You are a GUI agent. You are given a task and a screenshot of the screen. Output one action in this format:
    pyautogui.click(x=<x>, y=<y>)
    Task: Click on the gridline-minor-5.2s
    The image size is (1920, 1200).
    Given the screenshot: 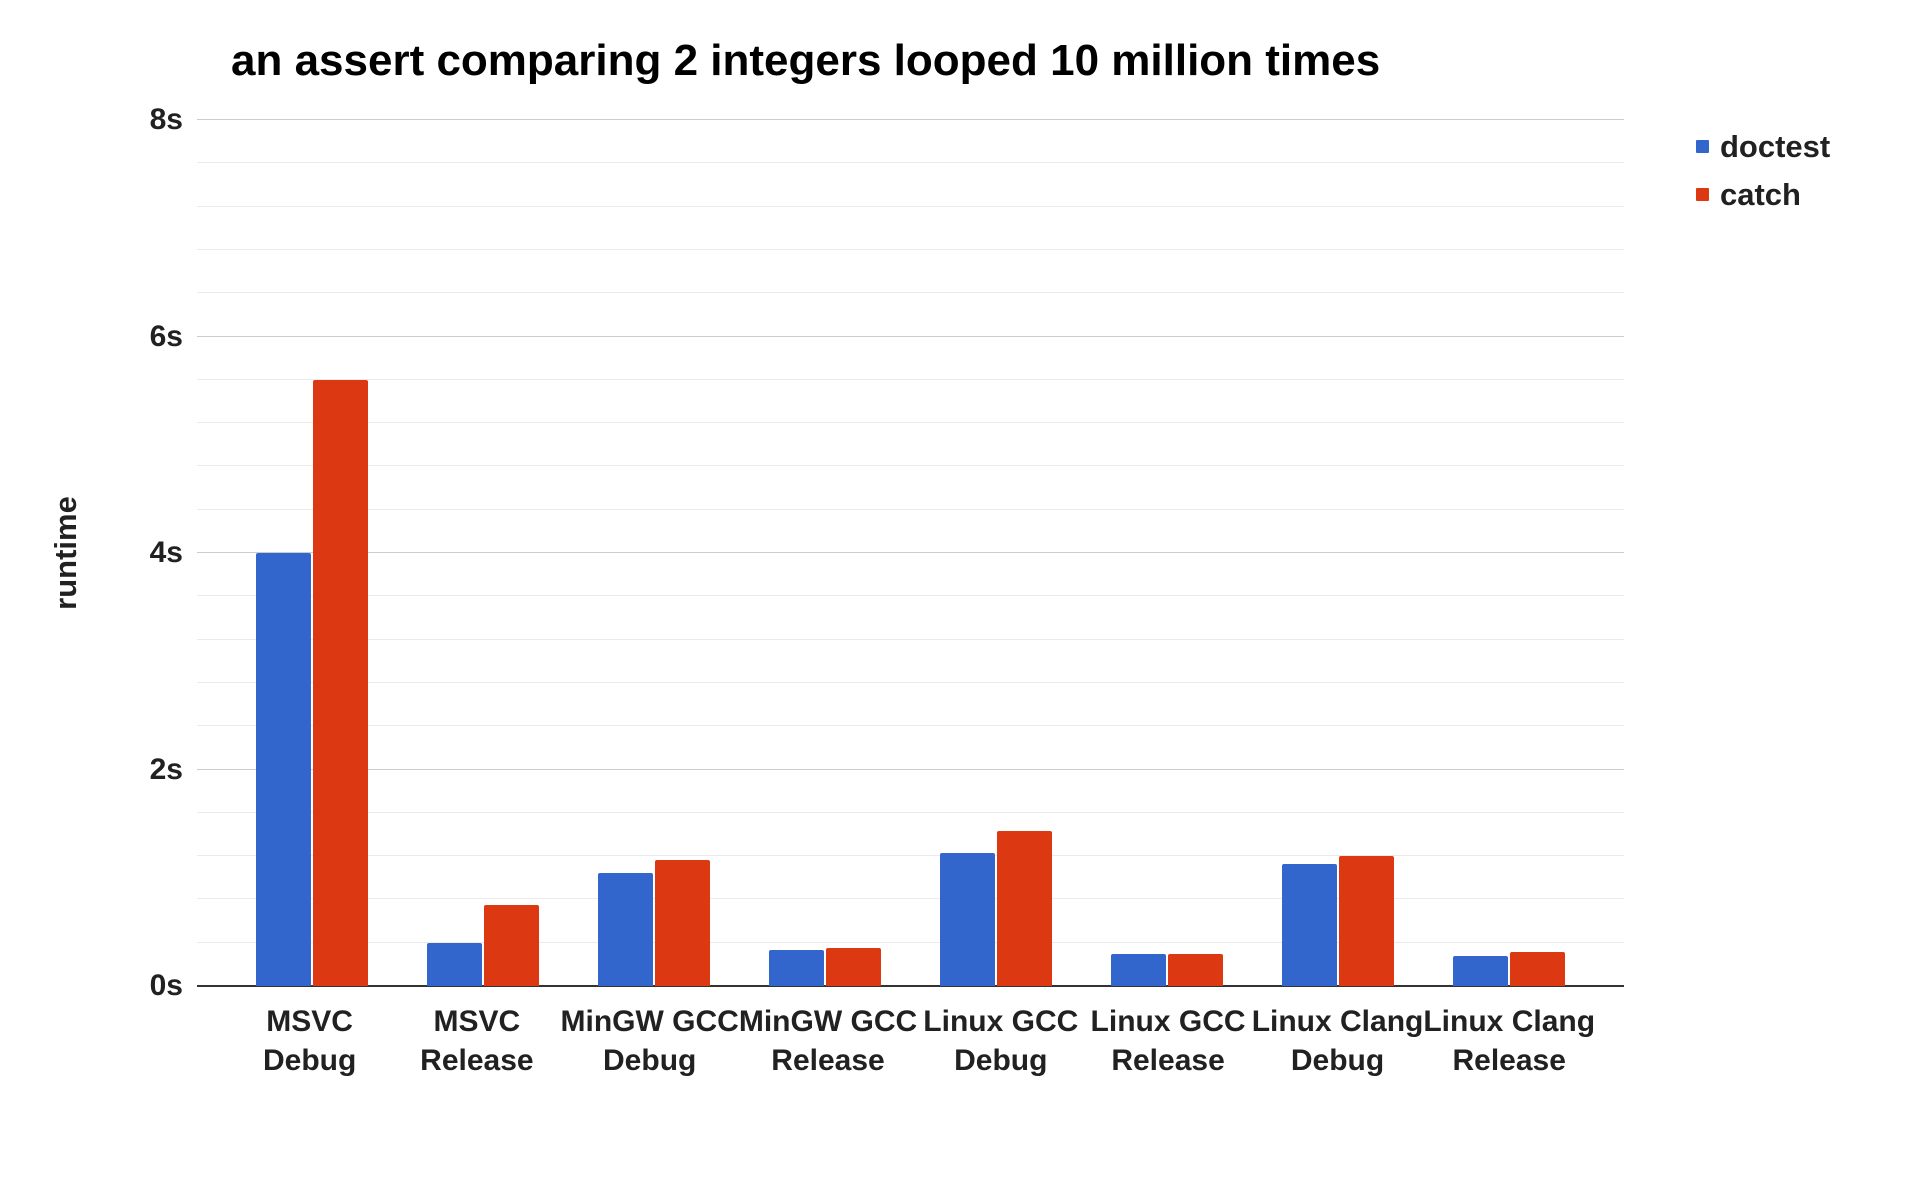 What is the action you would take?
    pyautogui.click(x=910, y=423)
    